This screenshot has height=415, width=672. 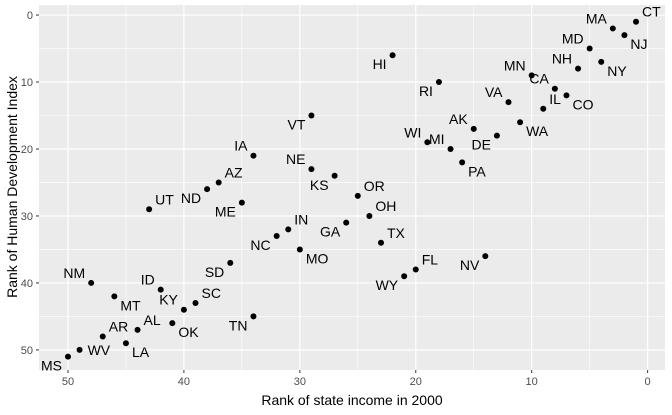 What do you see at coordinates (297, 125) in the screenshot?
I see `label-vt: VT` at bounding box center [297, 125].